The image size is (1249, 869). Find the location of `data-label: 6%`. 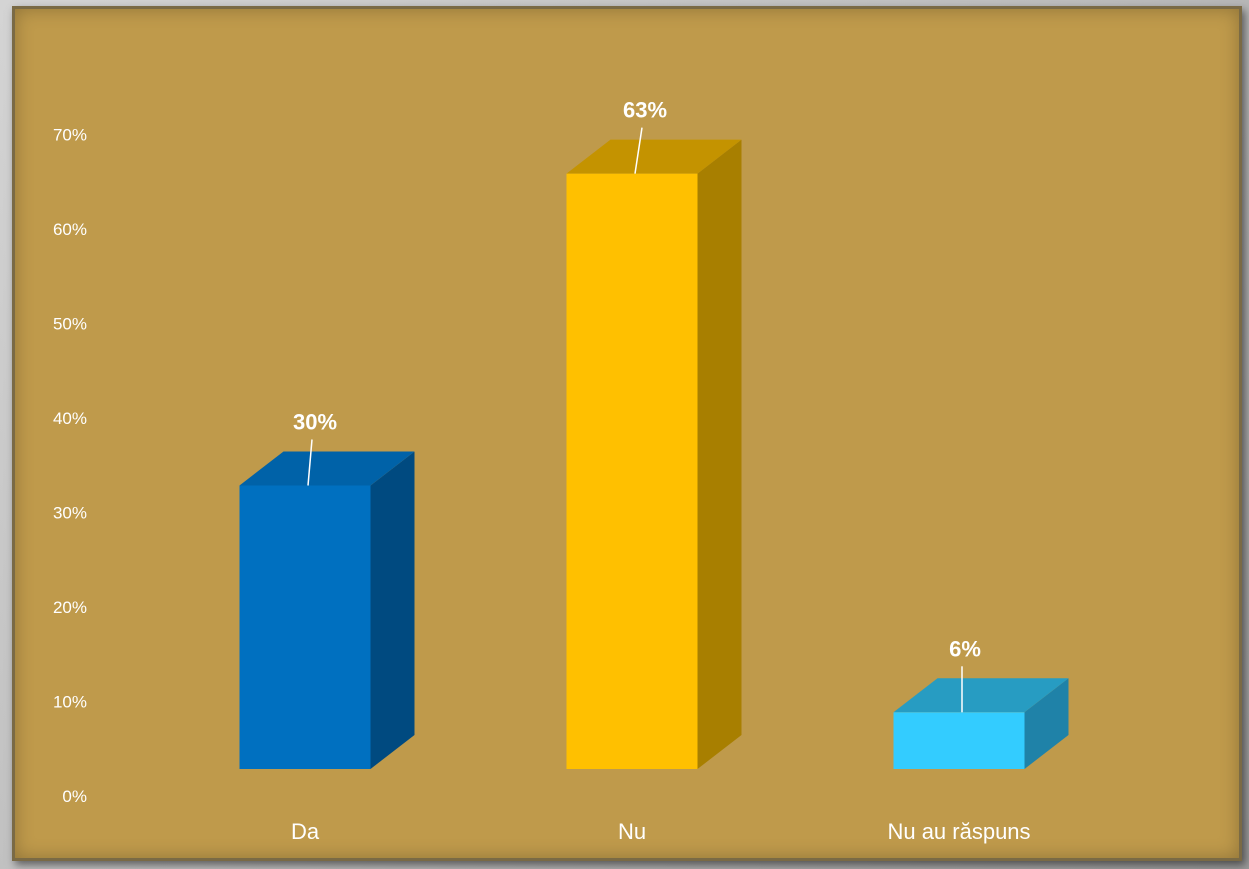

data-label: 6% is located at coordinates (965, 648).